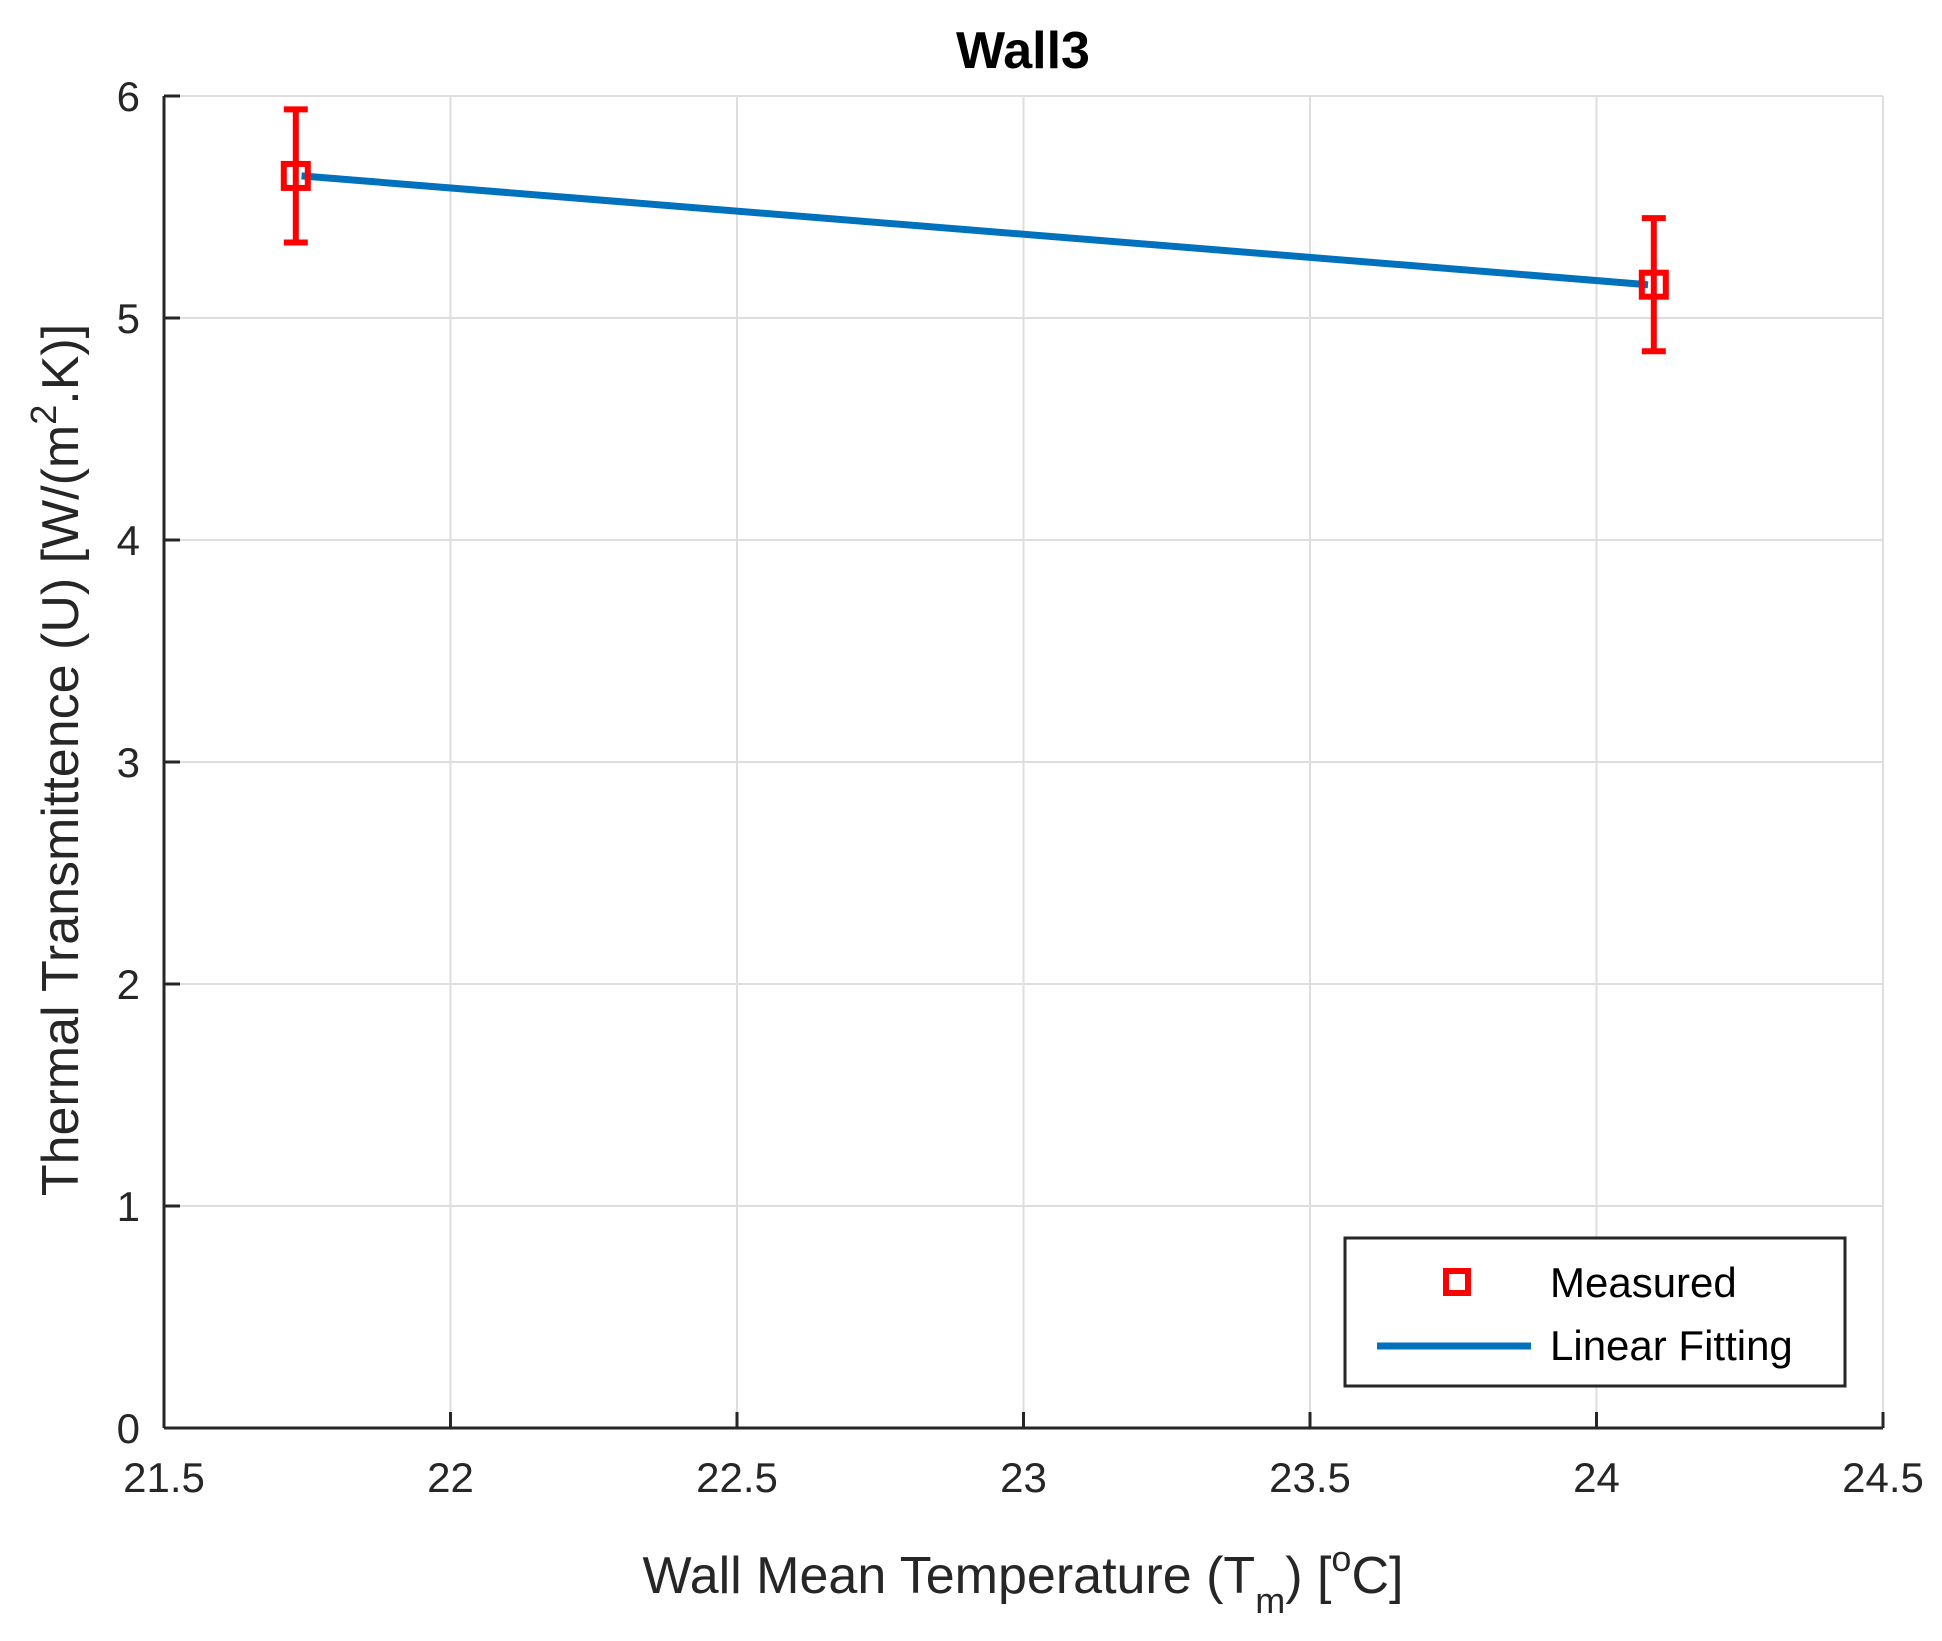 Image resolution: width=1942 pixels, height=1641 pixels. What do you see at coordinates (61, 364) in the screenshot?
I see `y-label-part: .K)]` at bounding box center [61, 364].